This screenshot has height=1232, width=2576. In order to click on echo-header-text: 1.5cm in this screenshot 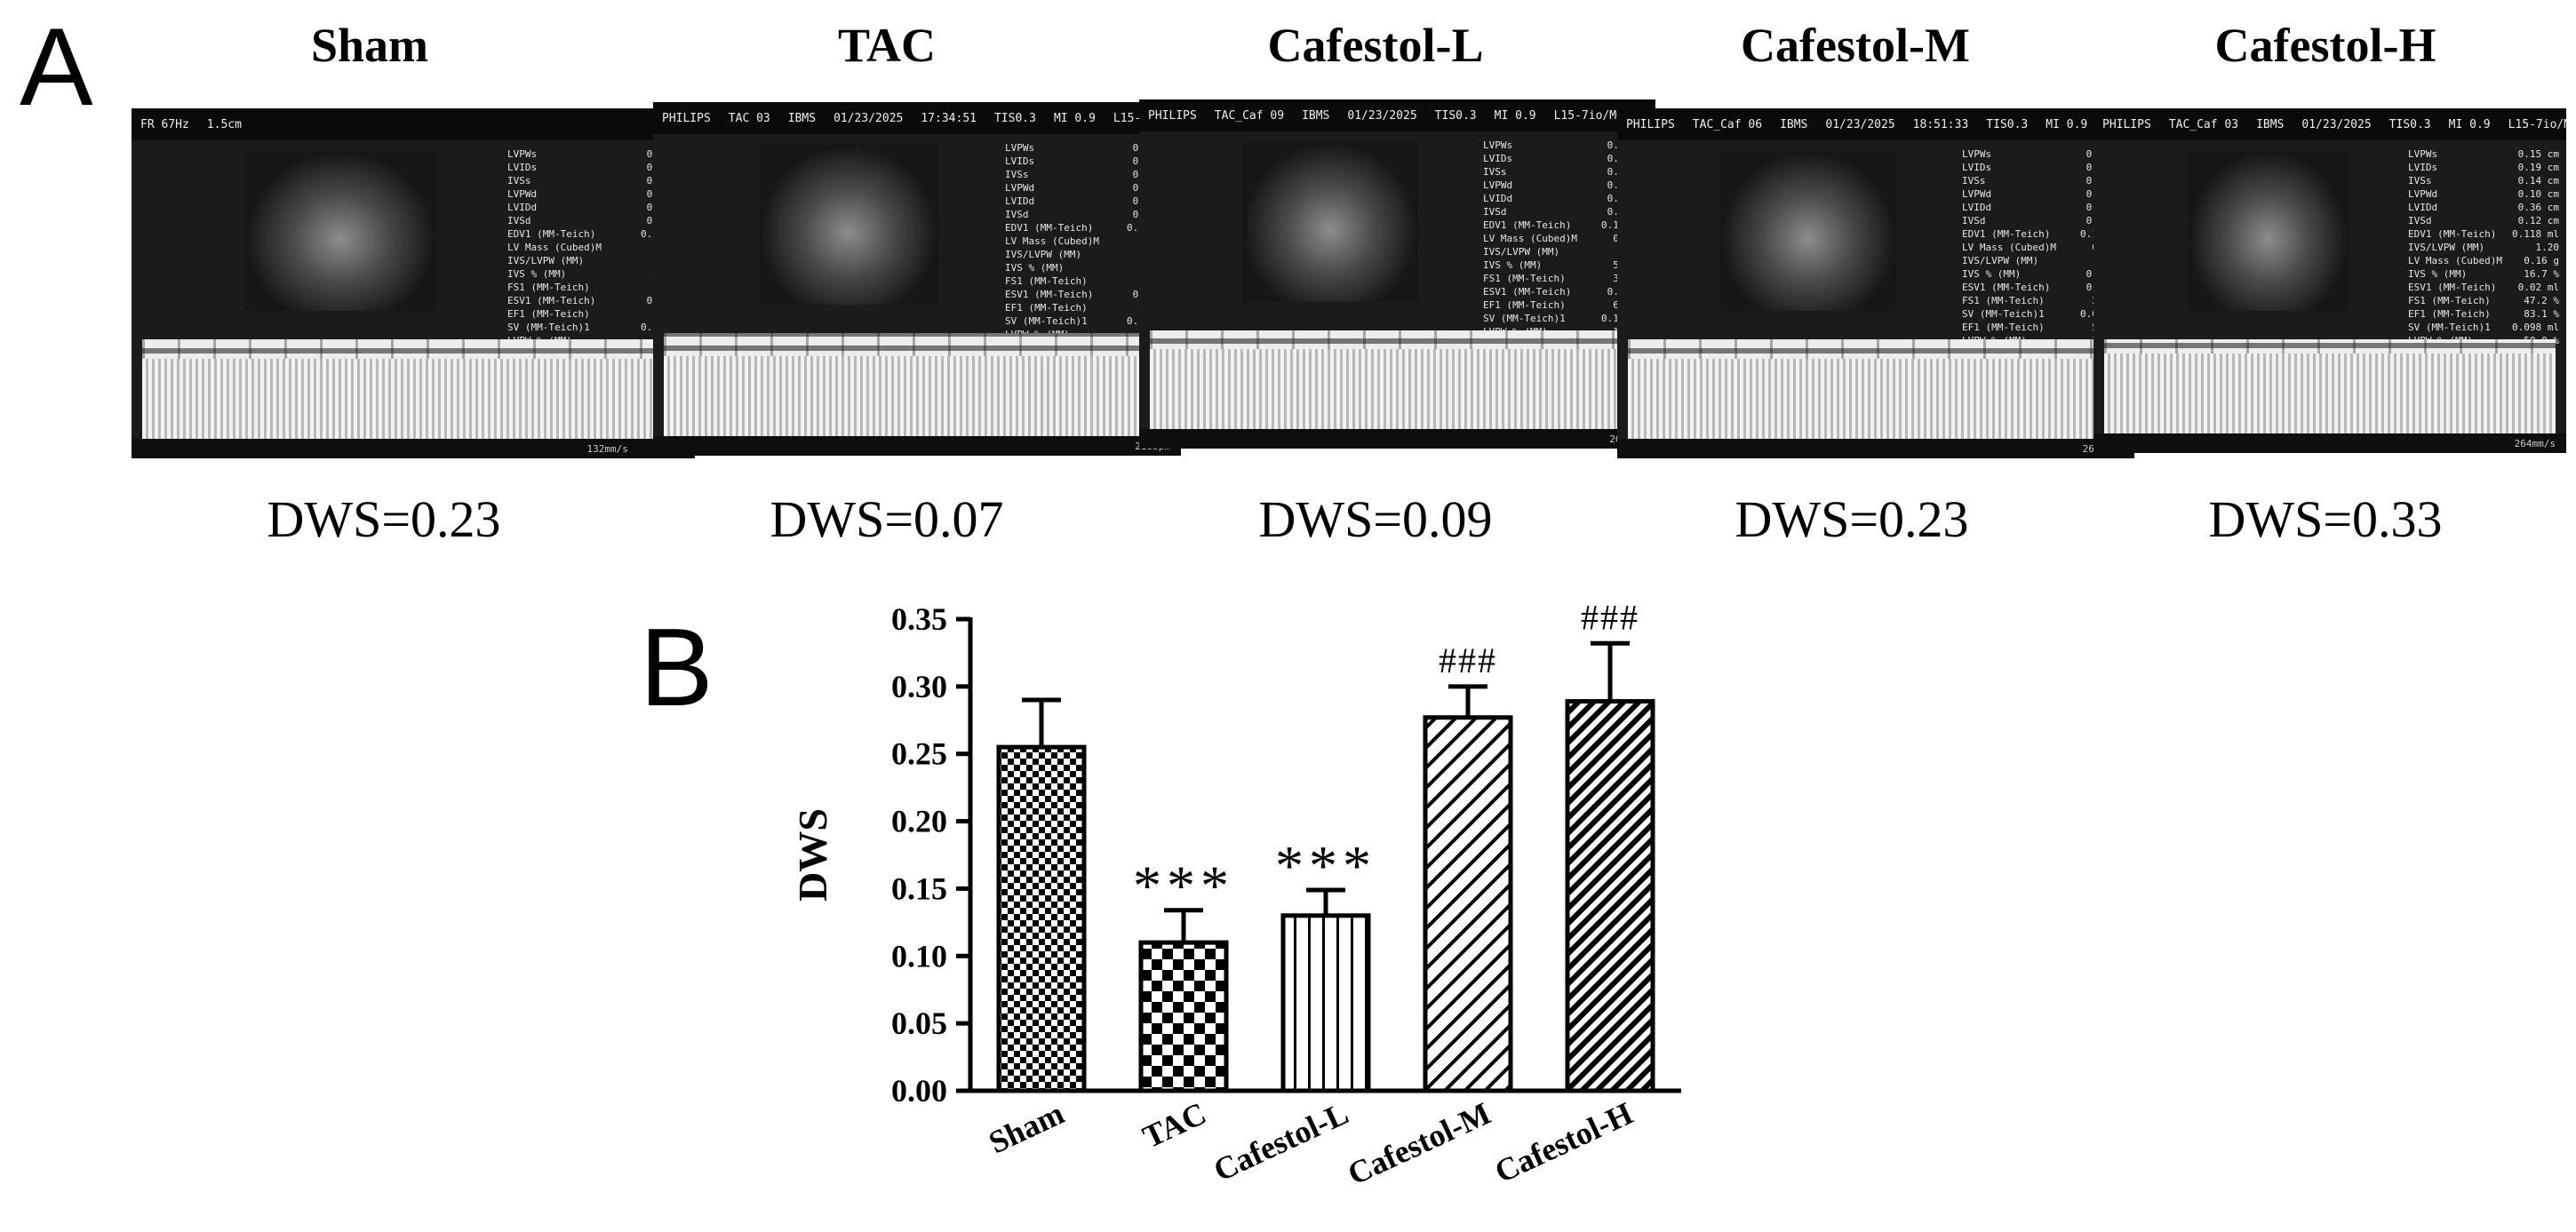, I will do `click(224, 124)`.